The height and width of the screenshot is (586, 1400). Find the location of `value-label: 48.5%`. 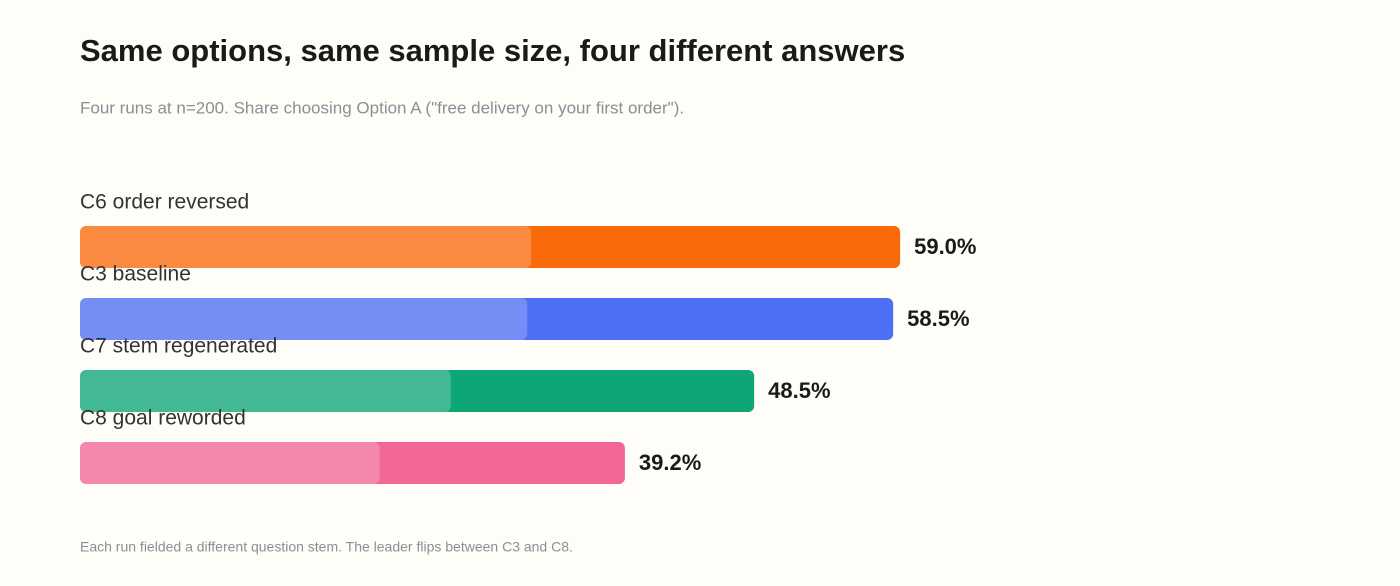

value-label: 48.5% is located at coordinates (799, 390).